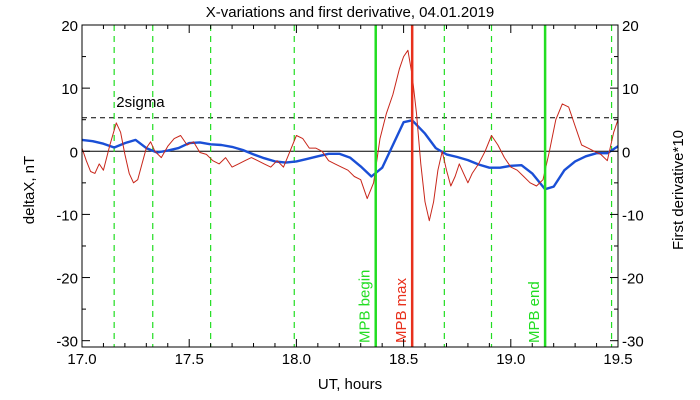  Describe the element at coordinates (69, 26) in the screenshot. I see `y-tick-label-left-5: 20` at that location.